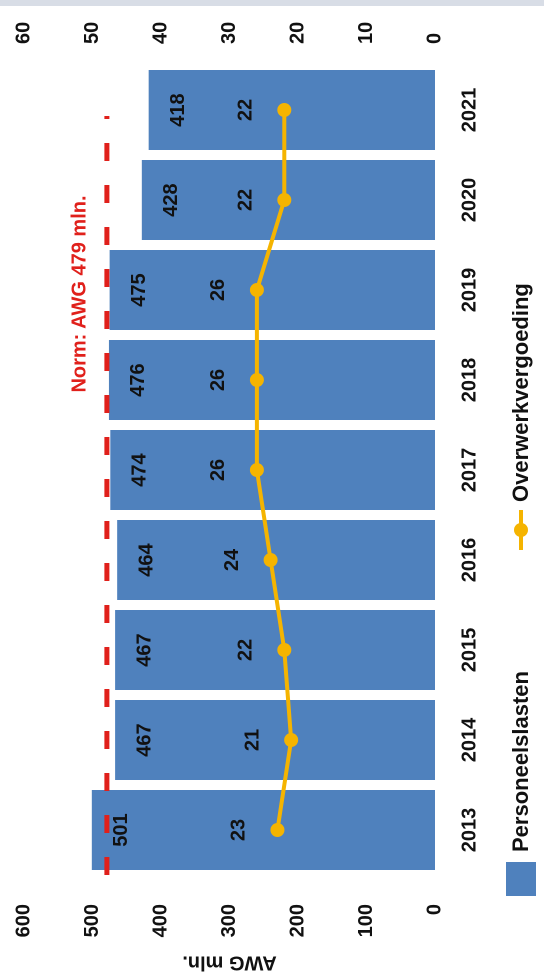  Describe the element at coordinates (252, 740) in the screenshot. I see `line-value-label: 21` at that location.